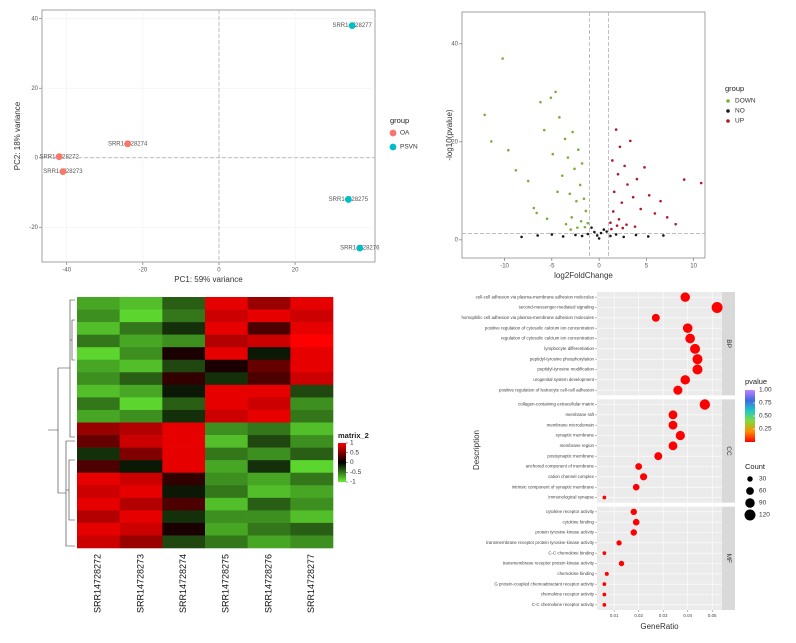  I want to click on category-label: cytokine receptor activity, so click(570, 511).